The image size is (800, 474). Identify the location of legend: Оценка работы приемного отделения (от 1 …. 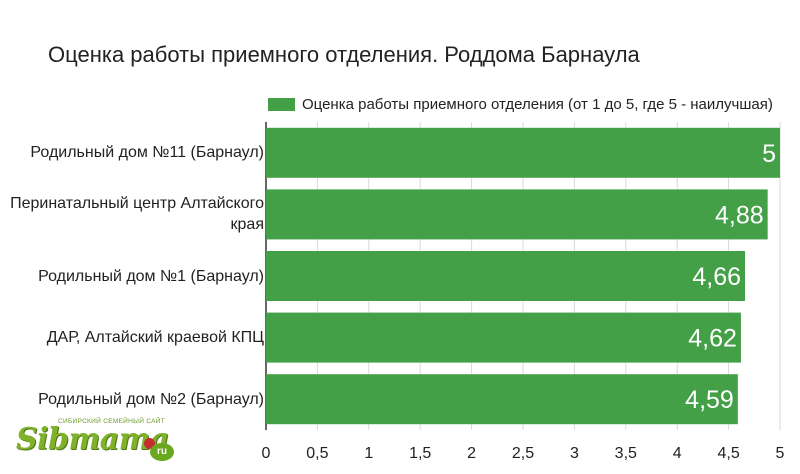
(520, 104).